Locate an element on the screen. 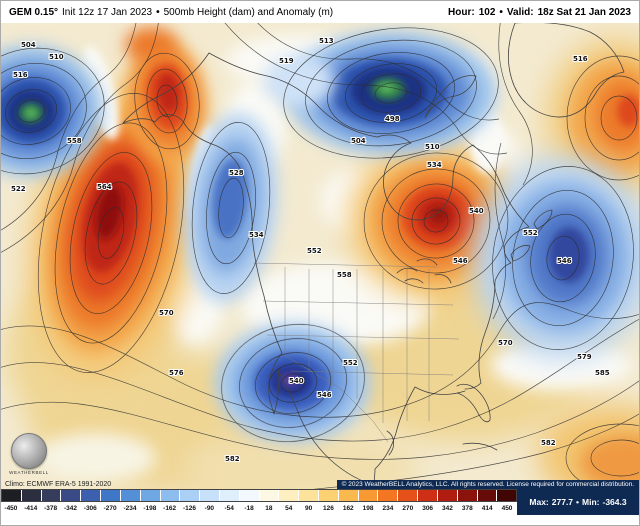 The width and height of the screenshot is (640, 526). contour-label: 579 is located at coordinates (584, 357).